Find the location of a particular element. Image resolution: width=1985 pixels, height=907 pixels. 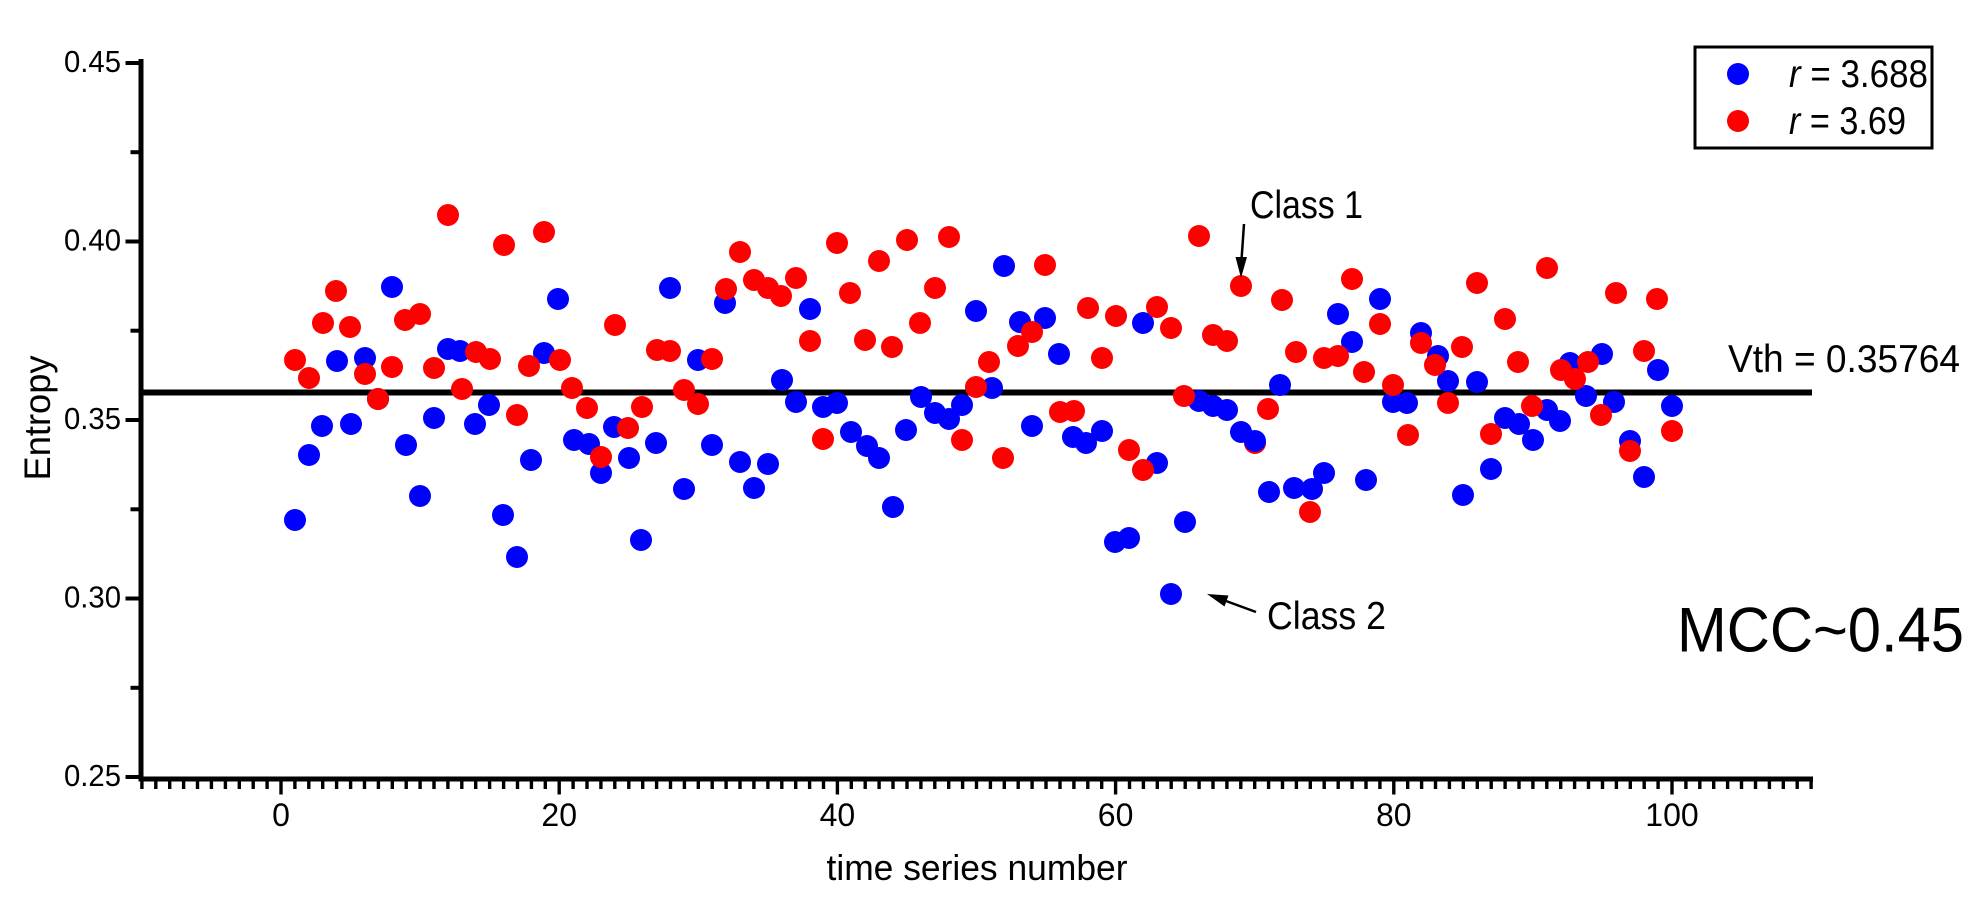

svg-text: 0.40 is located at coordinates (92, 240).